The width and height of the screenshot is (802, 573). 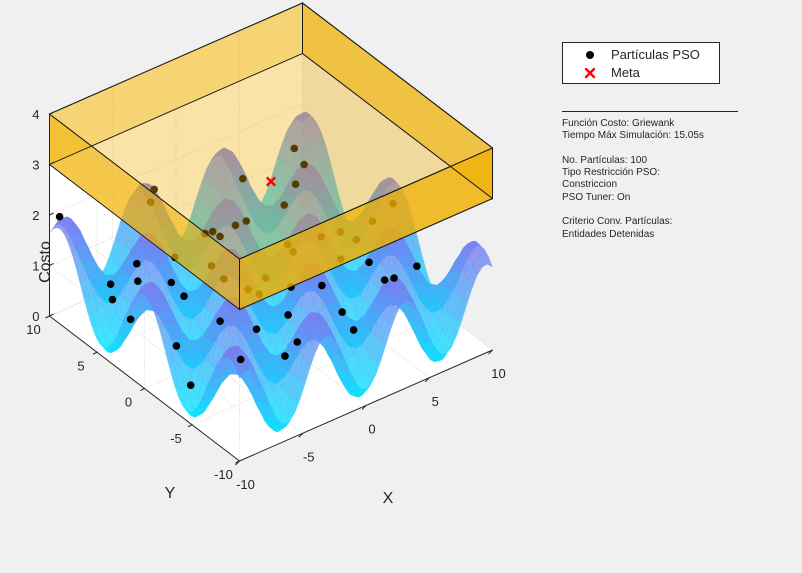 I want to click on y-axis-label: Y, so click(x=170, y=493).